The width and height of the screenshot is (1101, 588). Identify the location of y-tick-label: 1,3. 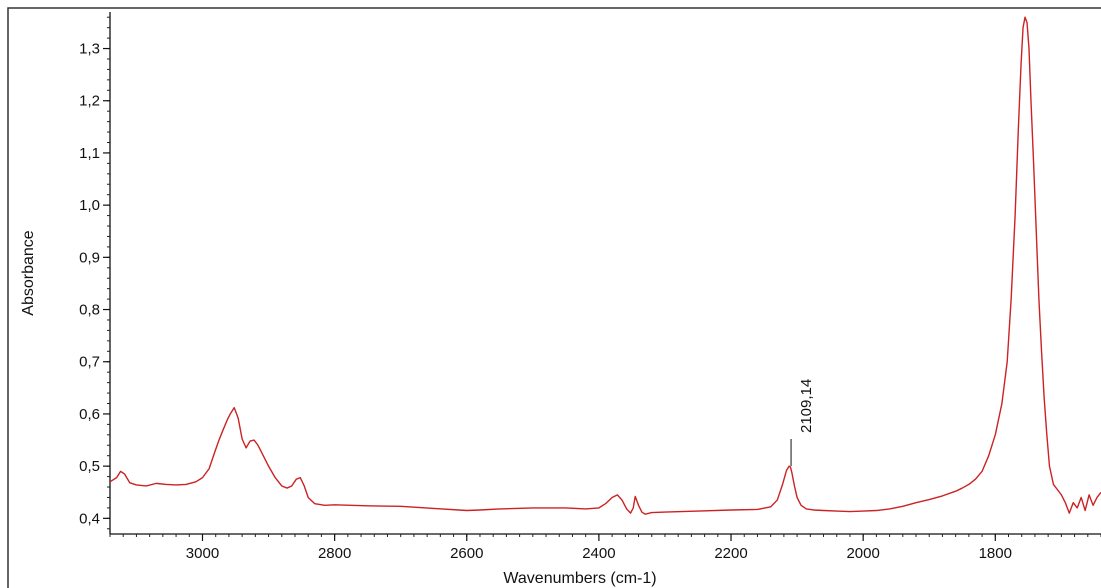
(89, 49).